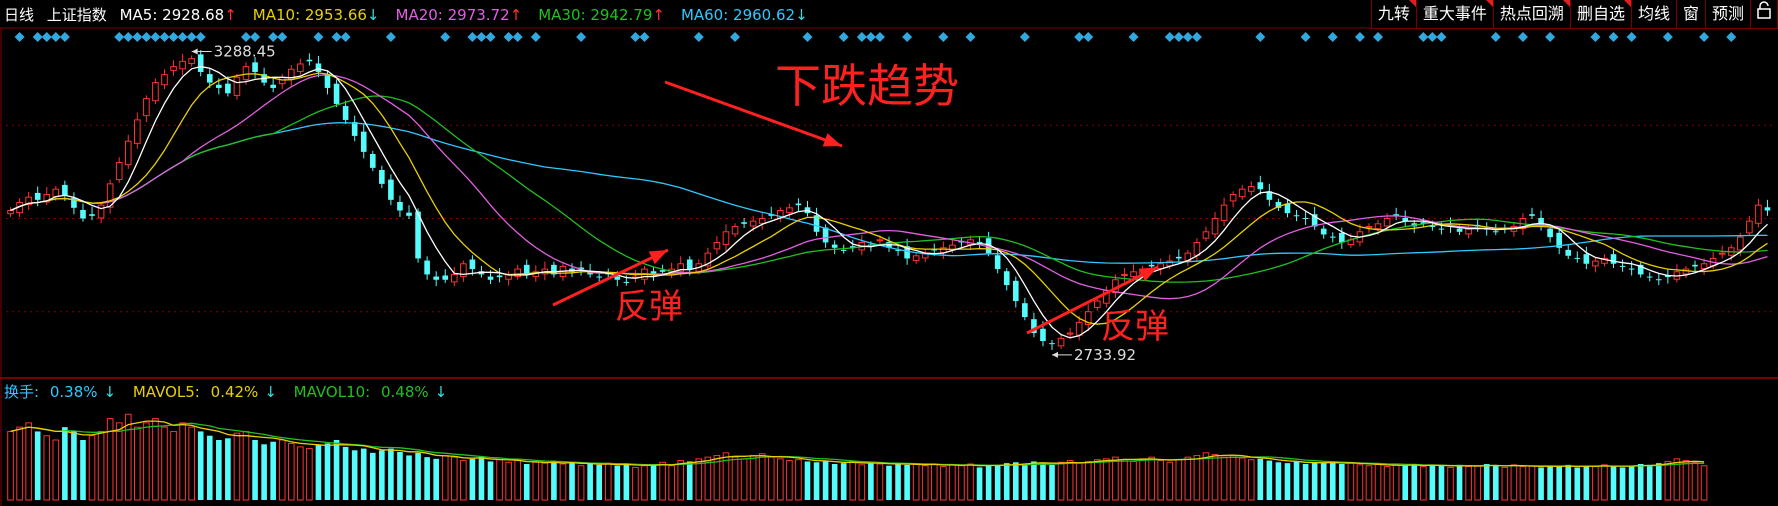 The width and height of the screenshot is (1778, 506). What do you see at coordinates (1454, 14) in the screenshot?
I see `toolbar-button: 重大事件` at bounding box center [1454, 14].